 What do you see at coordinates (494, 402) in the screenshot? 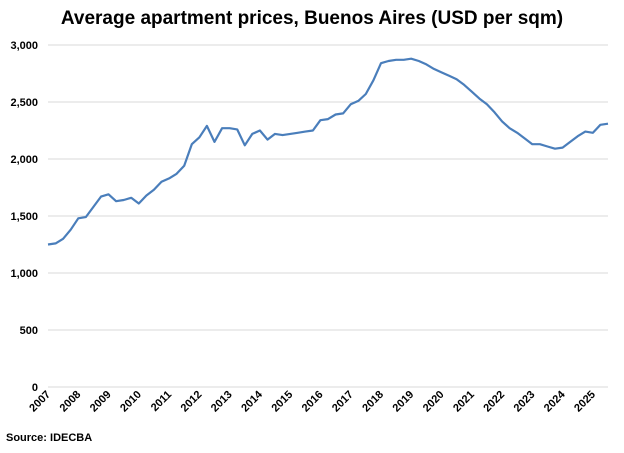
I see `x-tick-label: 2022` at bounding box center [494, 402].